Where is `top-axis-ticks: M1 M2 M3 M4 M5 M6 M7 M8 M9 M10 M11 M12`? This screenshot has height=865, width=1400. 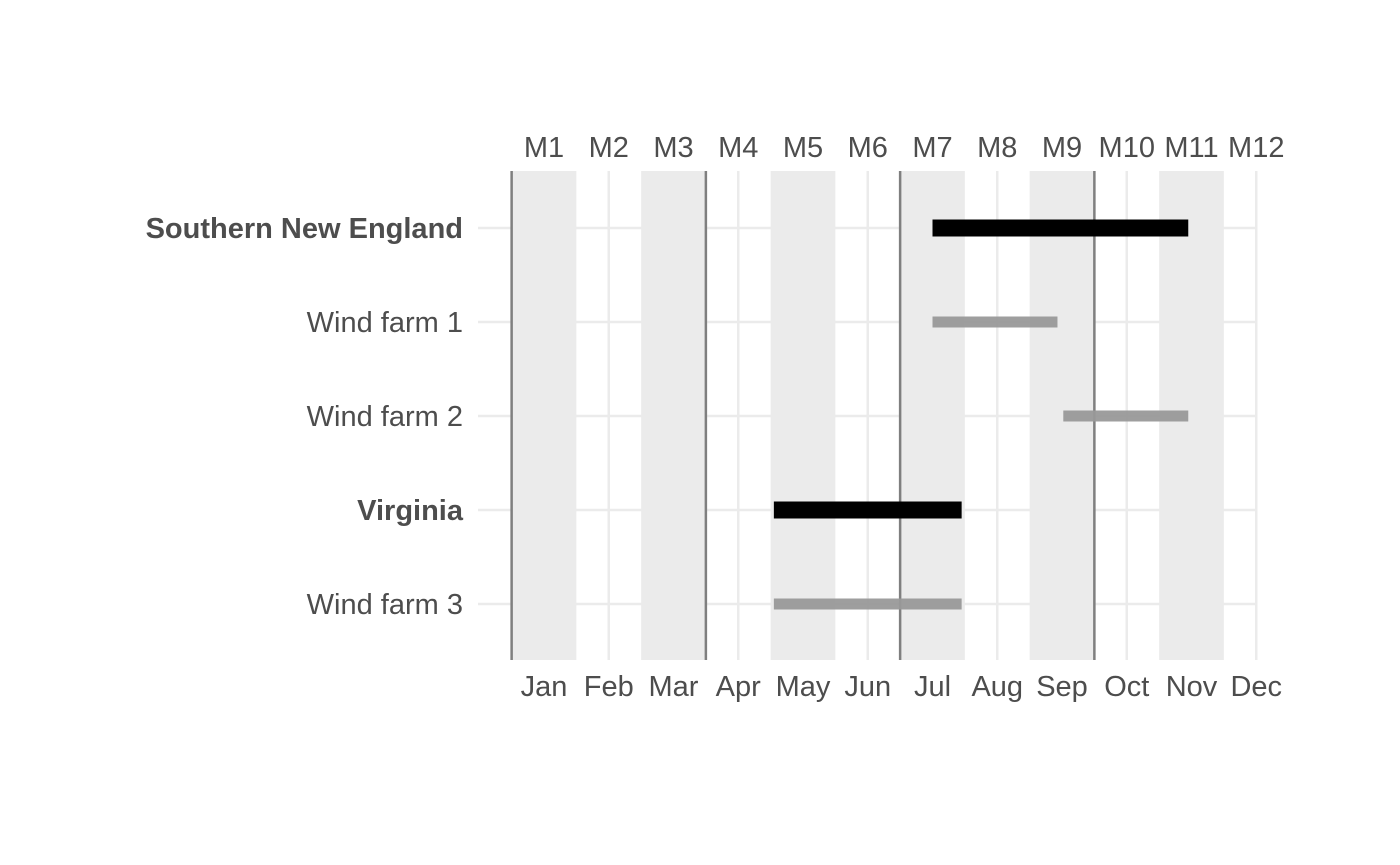 top-axis-ticks: M1 M2 M3 M4 M5 M6 M7 M8 M9 M10 M11 M12 is located at coordinates (904, 148).